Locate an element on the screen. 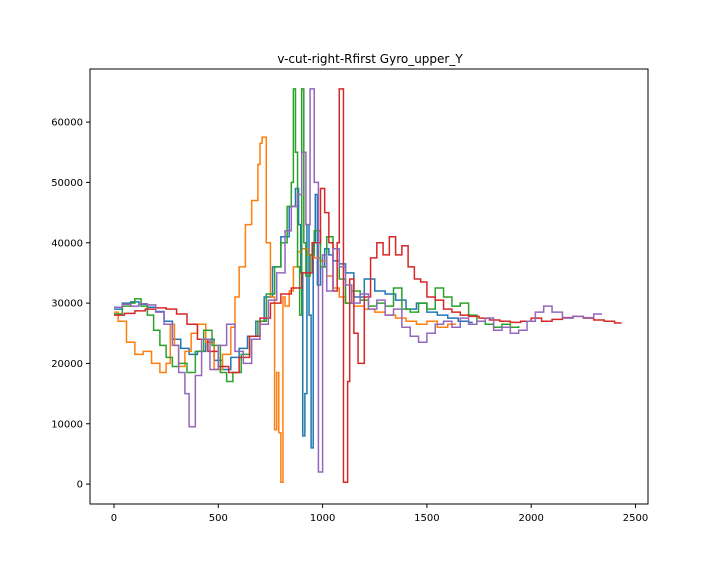 Image resolution: width=720 pixels, height=576 pixels. x-tick-label: 1500 is located at coordinates (426, 518).